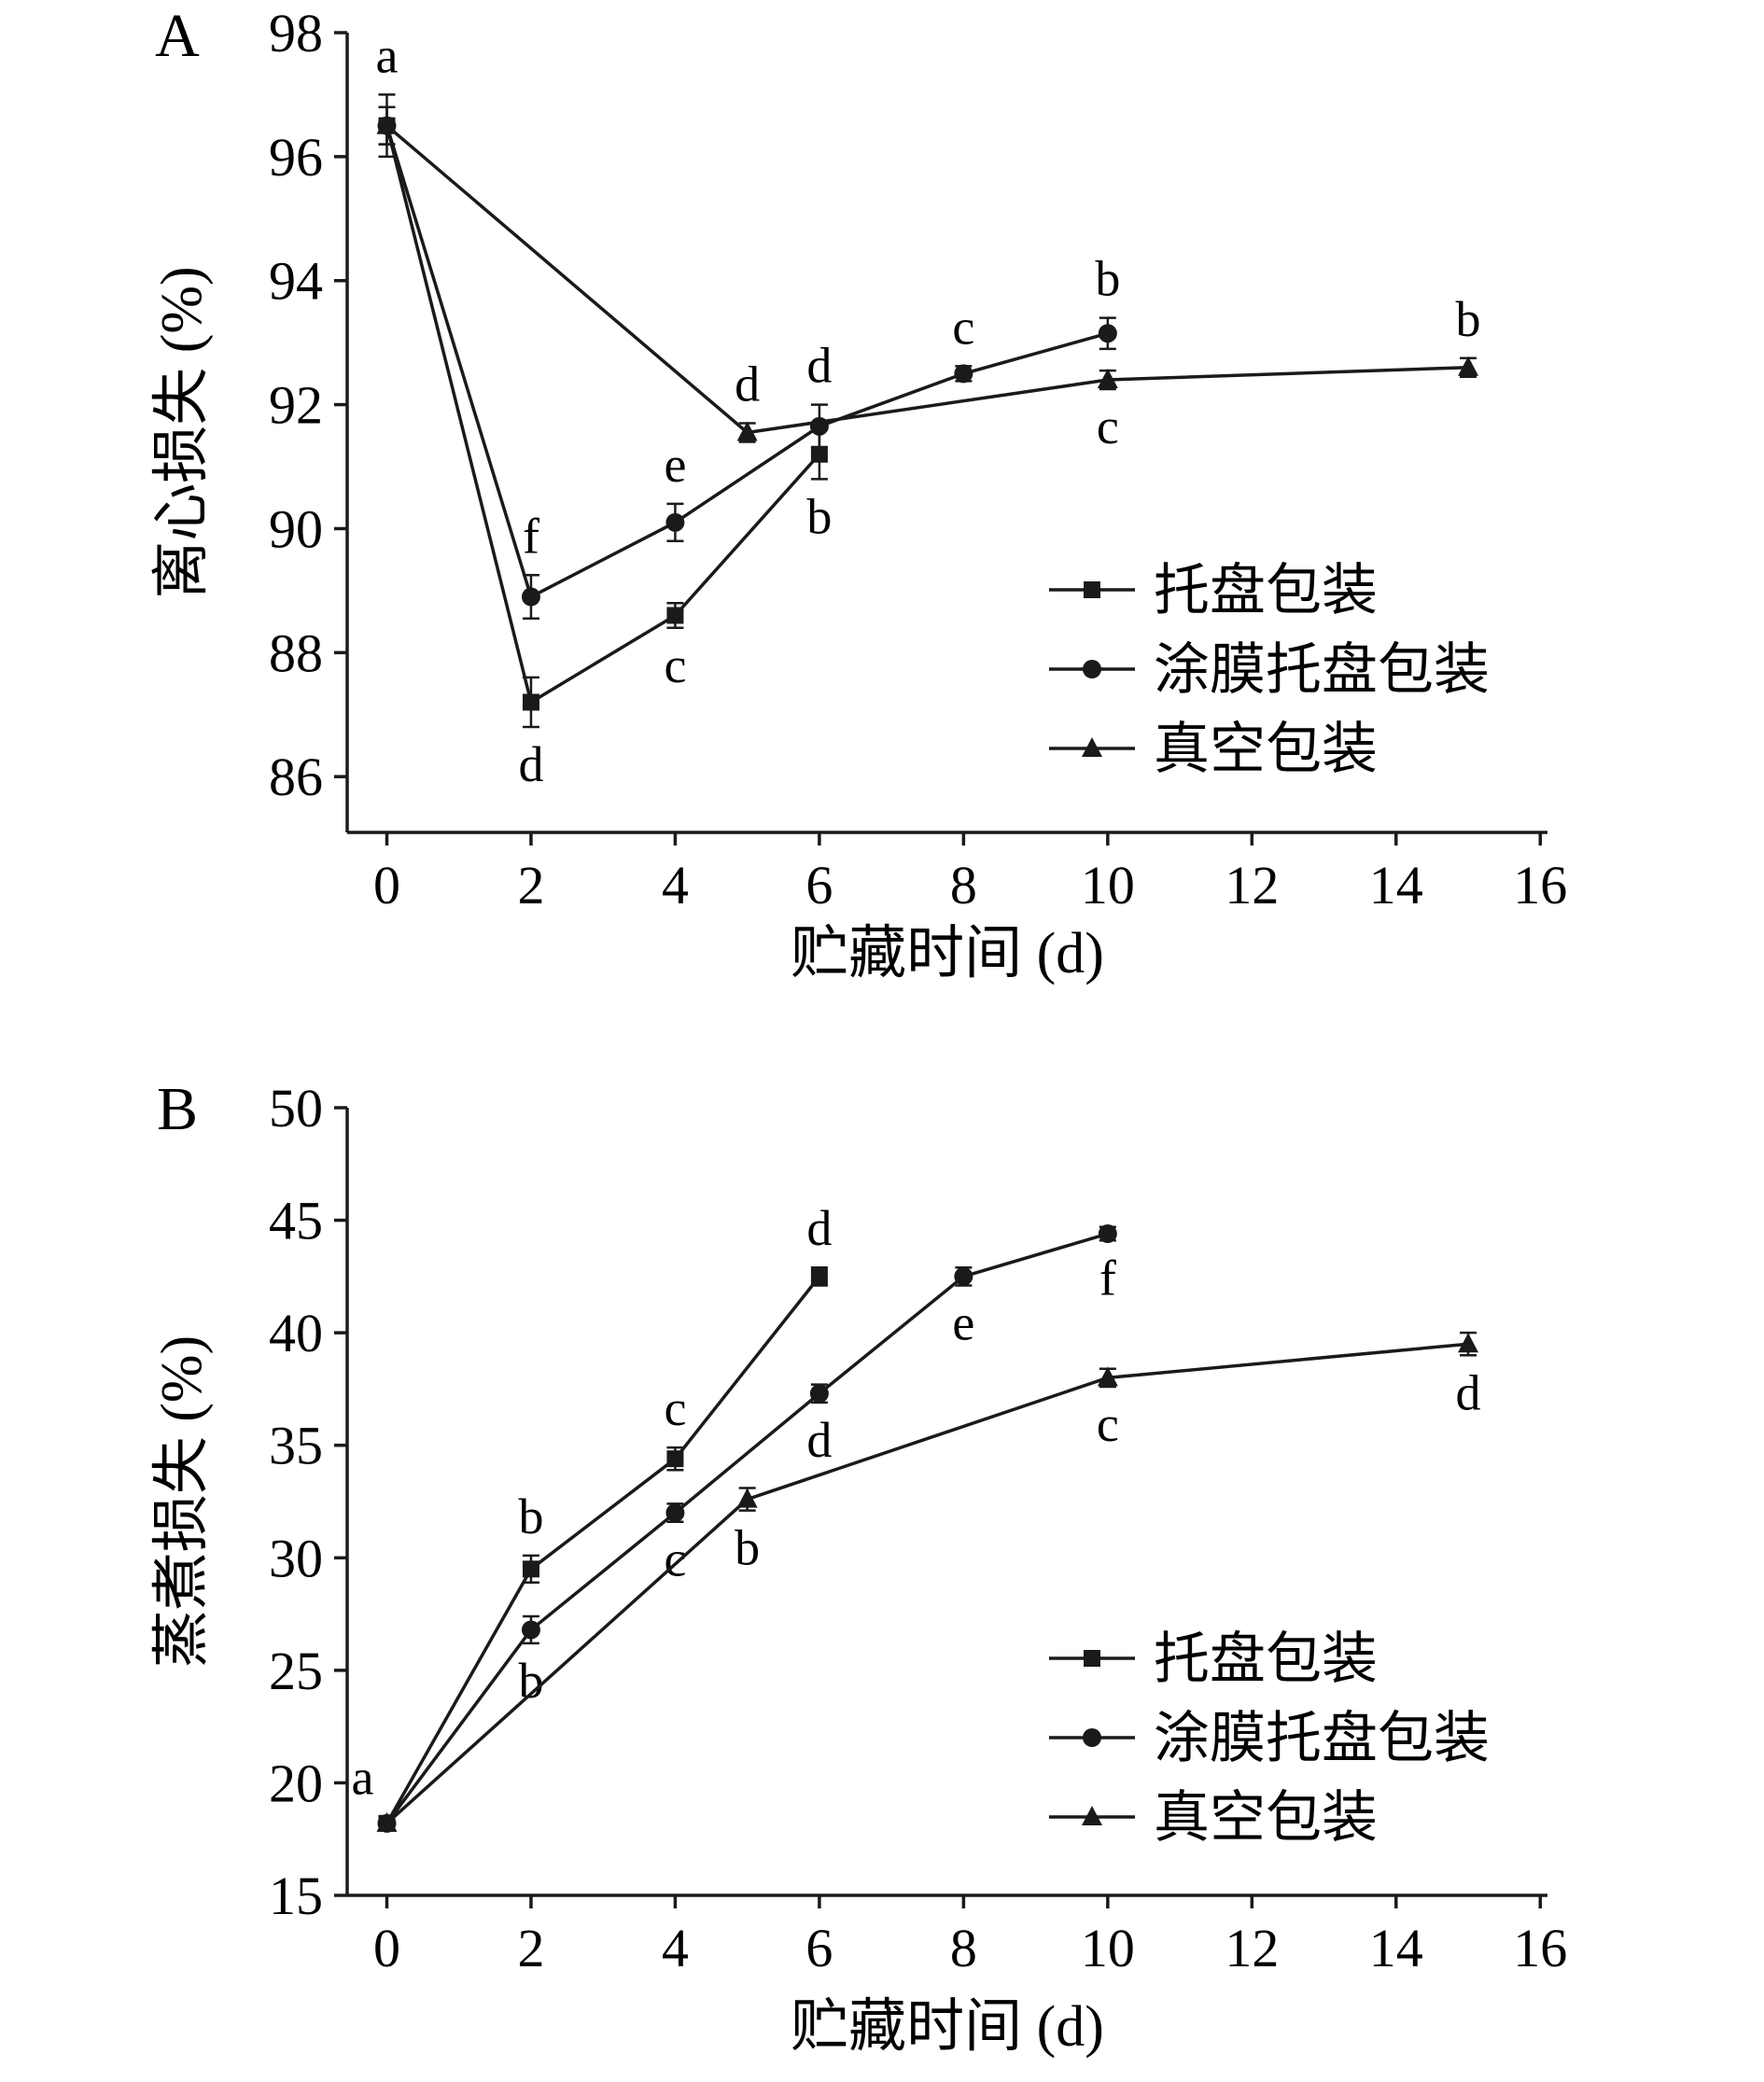 This screenshot has width=1764, height=2082. Describe the element at coordinates (296, 652) in the screenshot. I see `y-tick-label: 88` at that location.